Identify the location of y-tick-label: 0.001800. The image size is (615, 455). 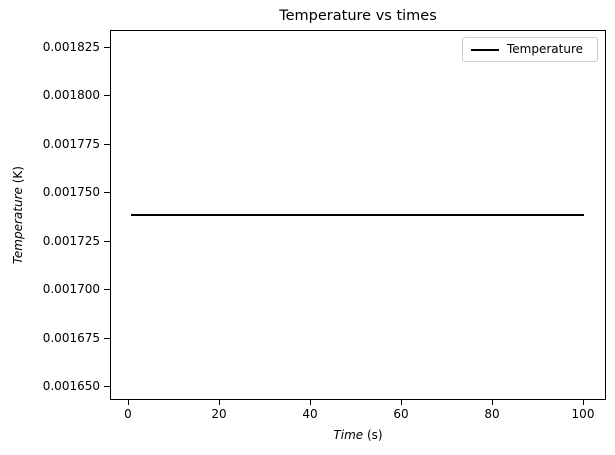
(71, 95).